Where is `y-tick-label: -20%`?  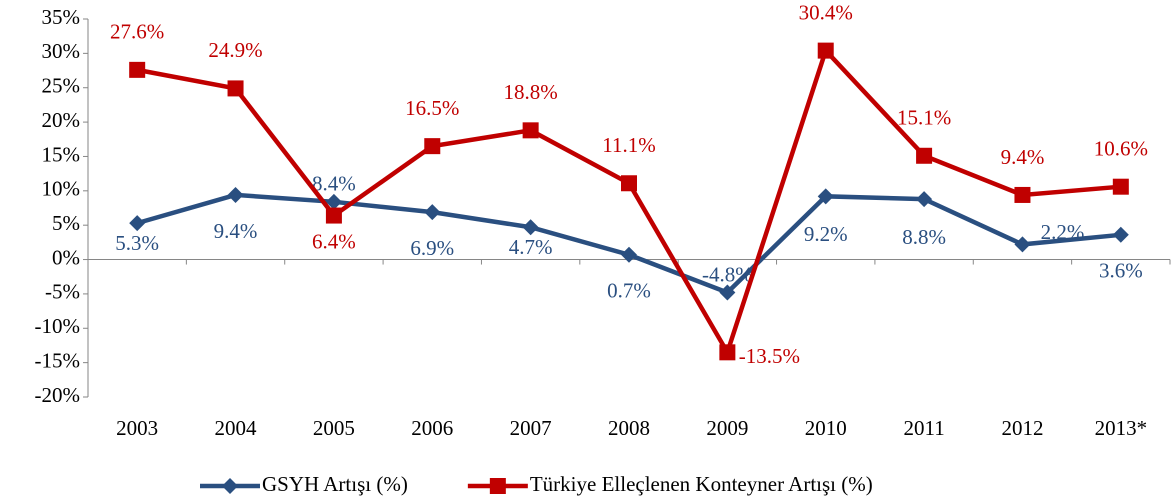
y-tick-label: -20% is located at coordinates (58, 395).